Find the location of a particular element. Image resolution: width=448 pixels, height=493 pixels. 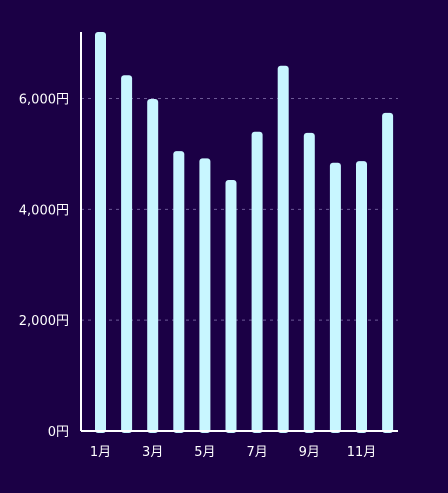

x-tick-label: 1月 is located at coordinates (100, 452).